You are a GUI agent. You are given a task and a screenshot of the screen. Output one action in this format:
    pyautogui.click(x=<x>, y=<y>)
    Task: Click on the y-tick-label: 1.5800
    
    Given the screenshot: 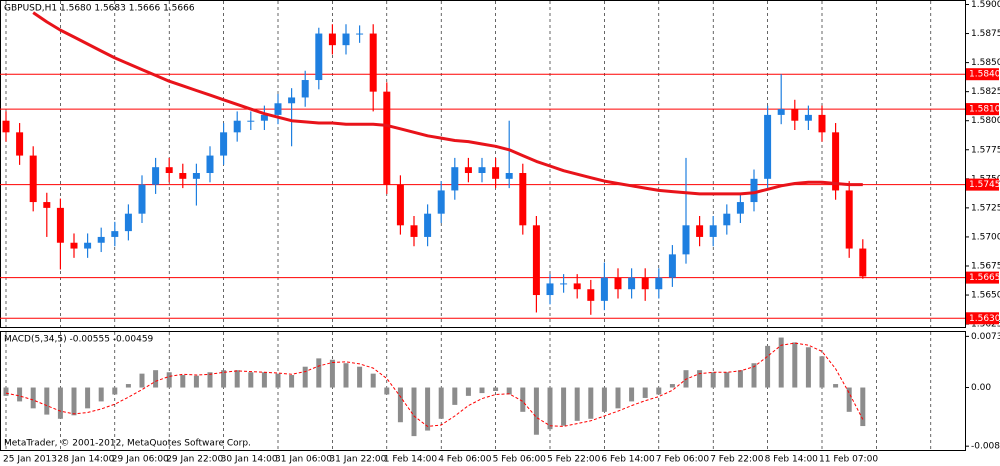 What is the action you would take?
    pyautogui.click(x=985, y=121)
    